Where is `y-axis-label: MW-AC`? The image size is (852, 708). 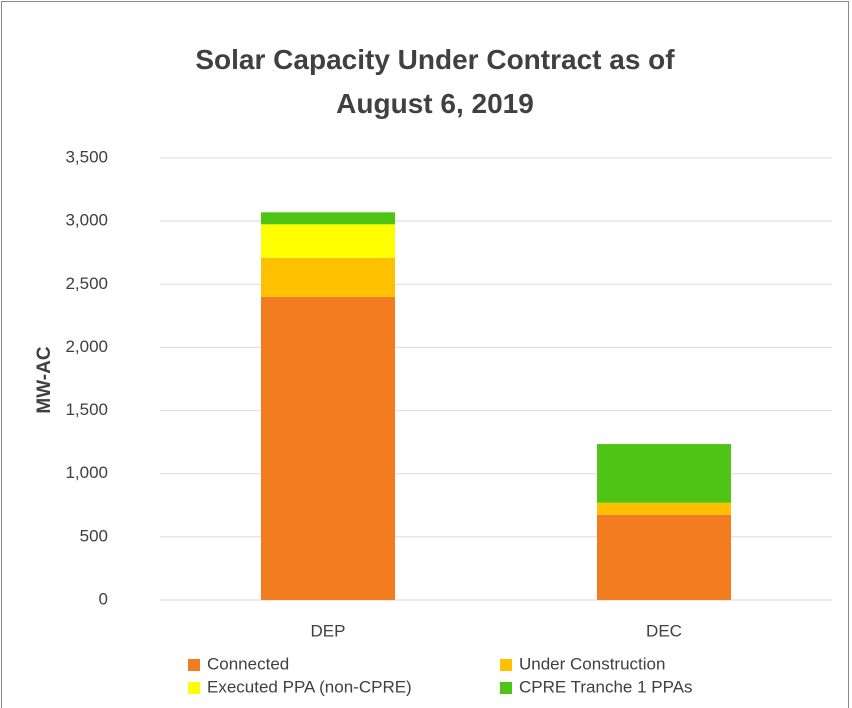
y-axis-label: MW-AC is located at coordinates (44, 379).